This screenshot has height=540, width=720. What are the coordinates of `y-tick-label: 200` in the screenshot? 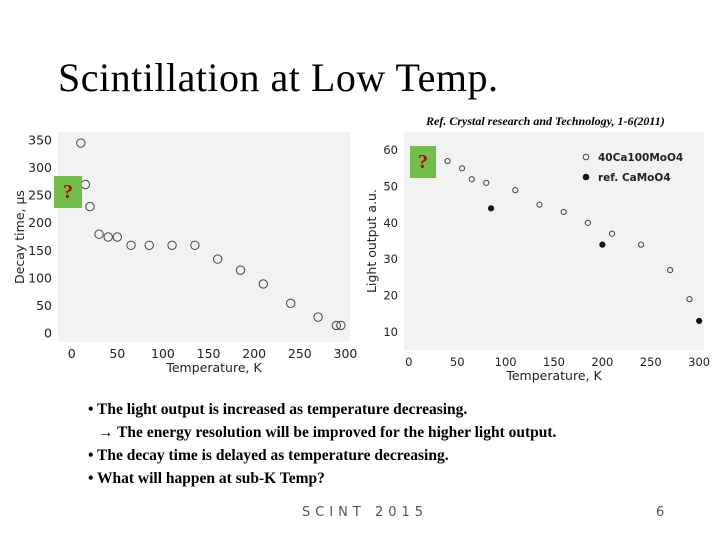 It's located at (40, 222).